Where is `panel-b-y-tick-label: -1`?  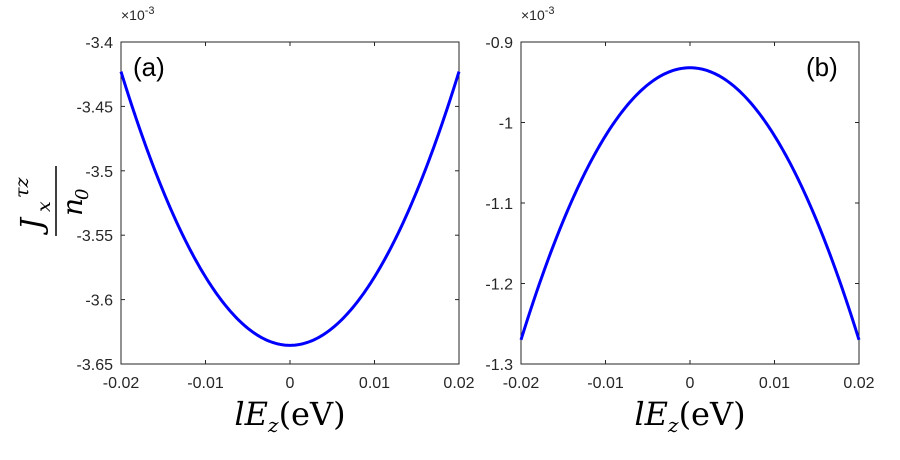
panel-b-y-tick-label: -1 is located at coordinates (506, 124).